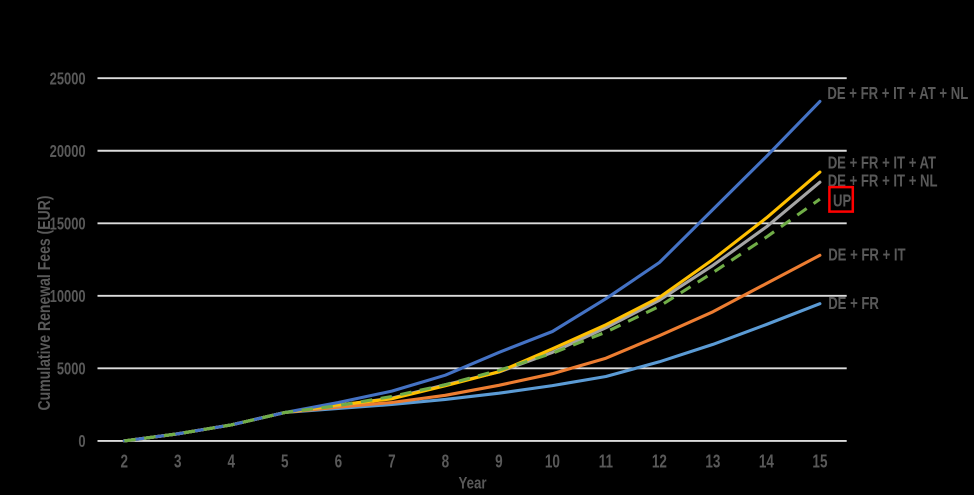  What do you see at coordinates (68, 79) in the screenshot?
I see `svg-text: 25000` at bounding box center [68, 79].